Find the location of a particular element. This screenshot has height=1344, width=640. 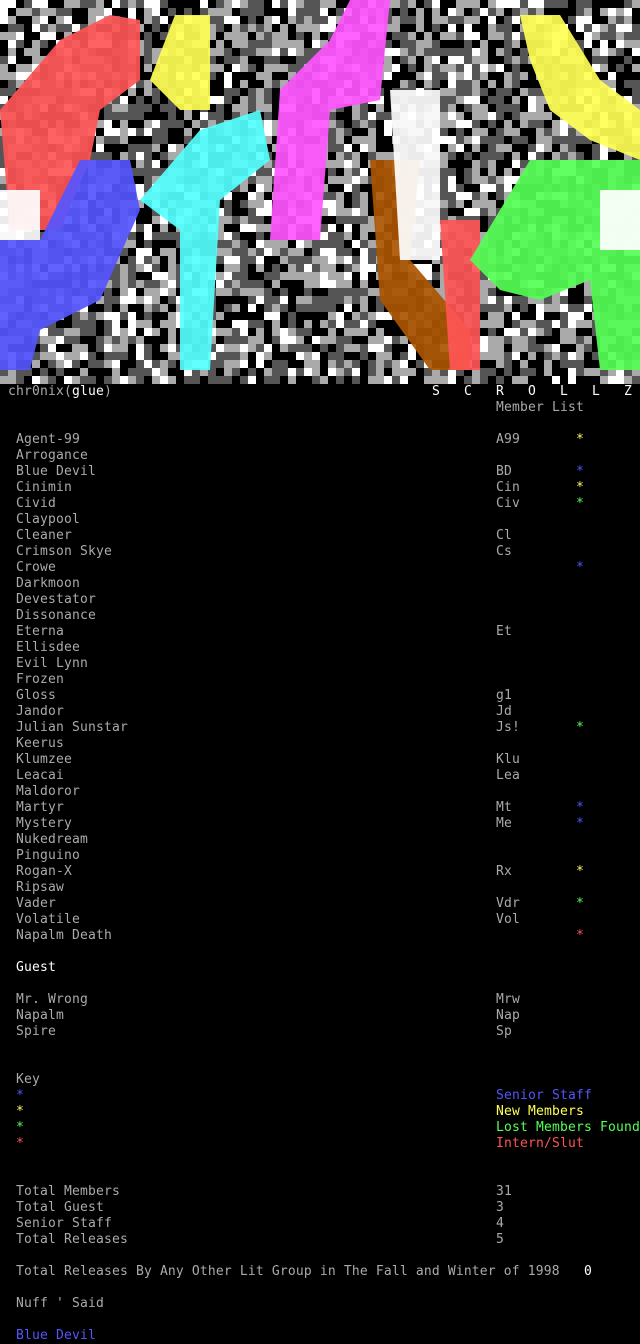

title-letter: O is located at coordinates (532, 391).